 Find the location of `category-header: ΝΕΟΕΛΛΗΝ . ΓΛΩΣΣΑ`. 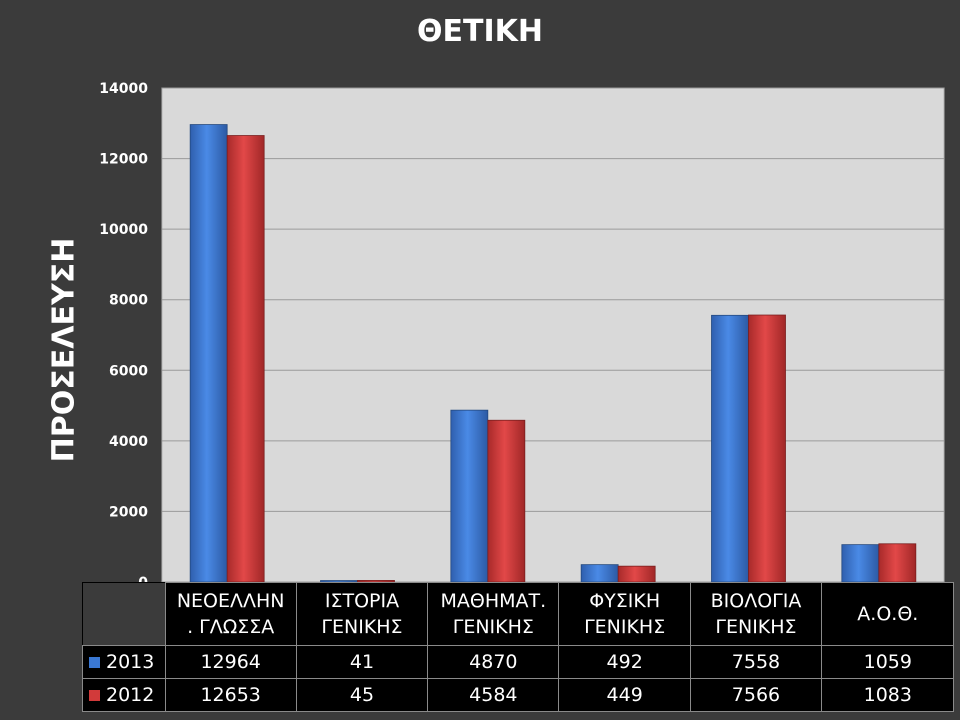

category-header: ΝΕΟΕΛΛΗΝ . ΓΛΩΣΣΑ is located at coordinates (230, 614).